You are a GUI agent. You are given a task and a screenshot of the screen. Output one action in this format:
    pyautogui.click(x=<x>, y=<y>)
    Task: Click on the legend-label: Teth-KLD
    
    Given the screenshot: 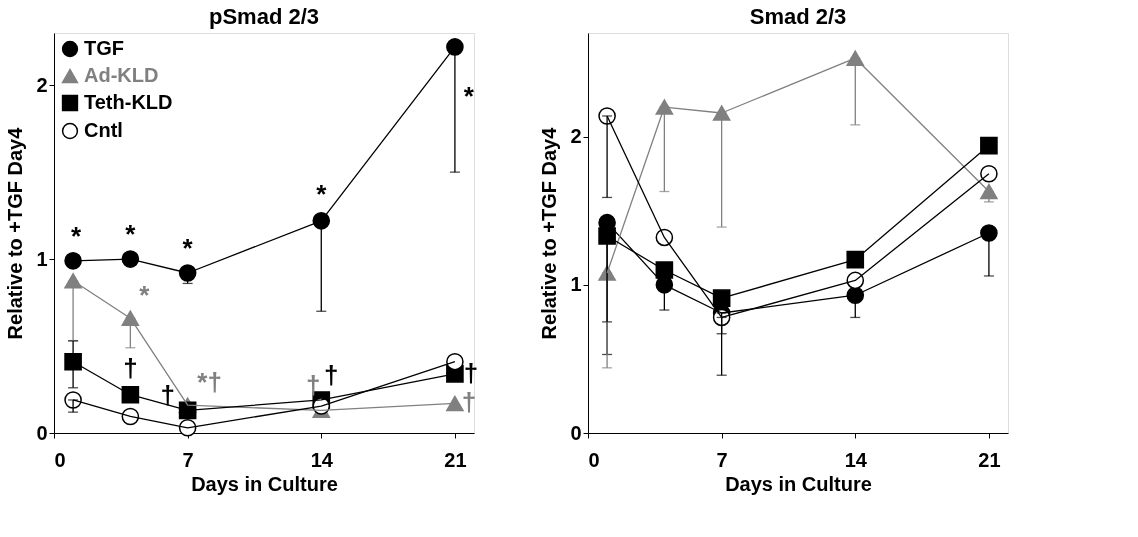 What is the action you would take?
    pyautogui.click(x=128, y=102)
    